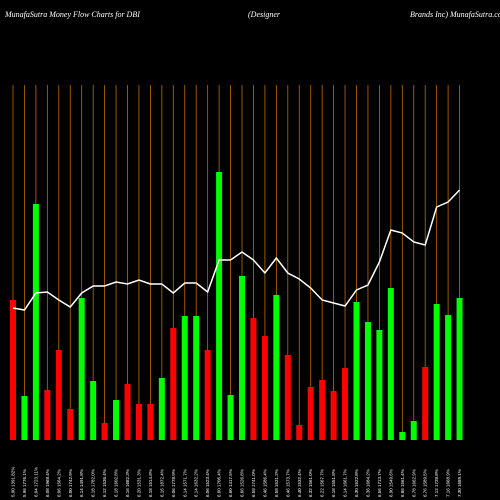 This screenshot has height=500, width=500. Describe the element at coordinates (138, 483) in the screenshot. I see `x-tick-label: 6.20 1531.3%` at that location.